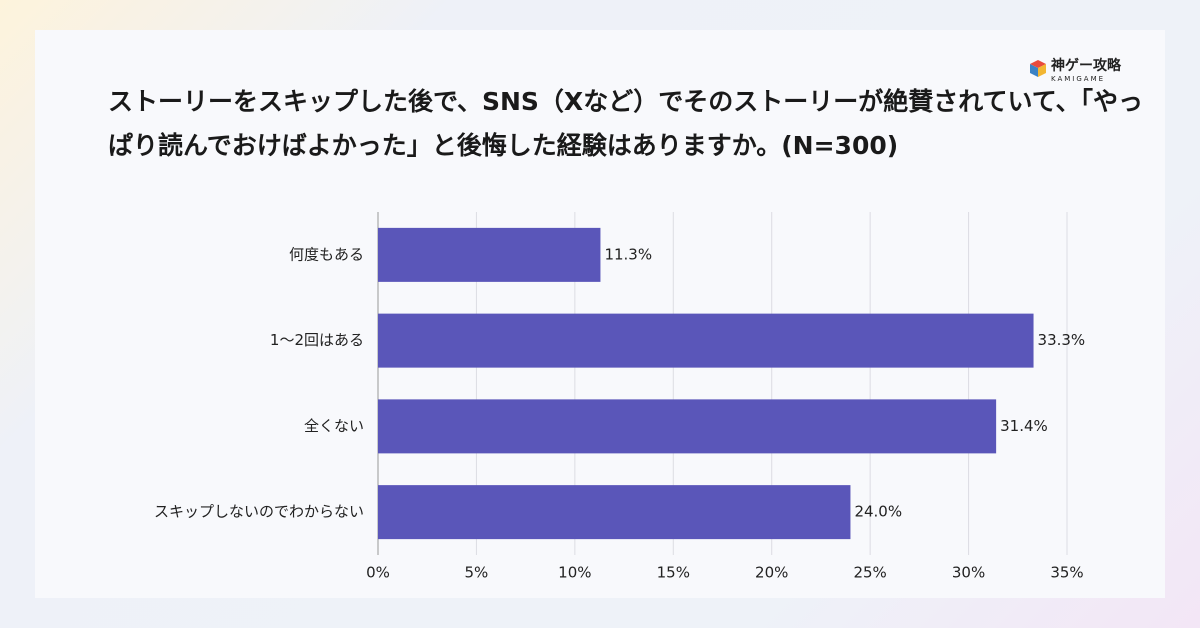 The width and height of the screenshot is (1200, 628). I want to click on y-tick-label: 1〜2回はある, so click(317, 340).